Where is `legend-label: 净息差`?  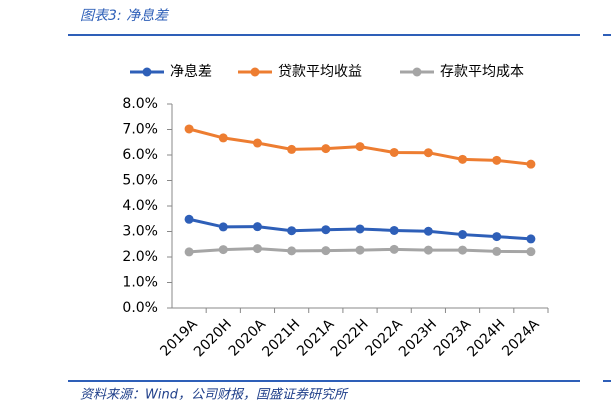
legend-label: 净息差 is located at coordinates (191, 71).